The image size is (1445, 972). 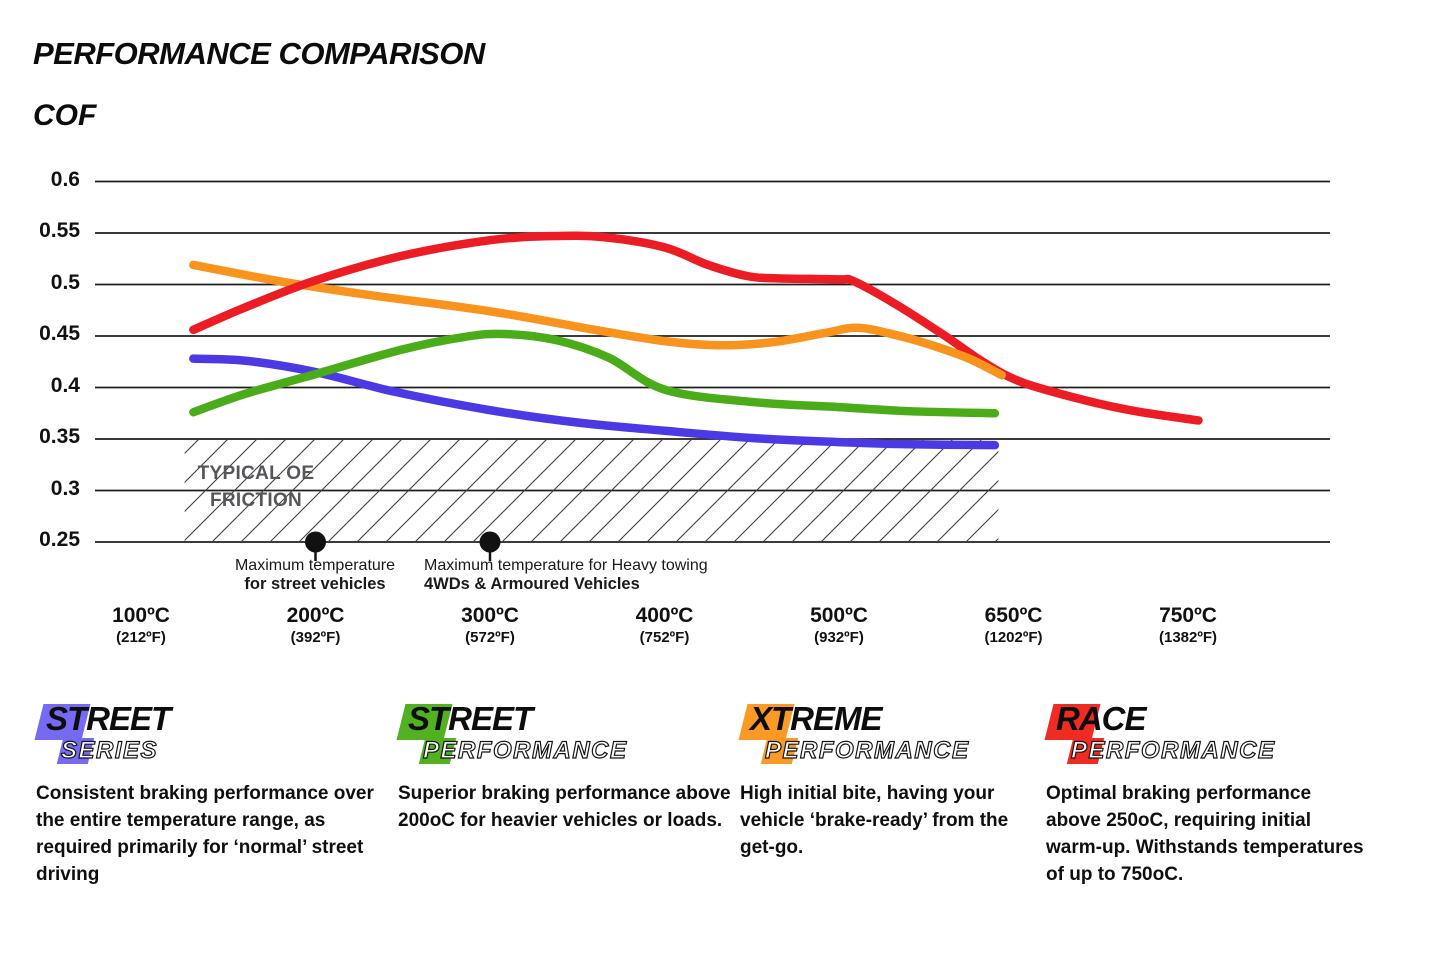 I want to click on series-line-race-performance, so click(x=696, y=328).